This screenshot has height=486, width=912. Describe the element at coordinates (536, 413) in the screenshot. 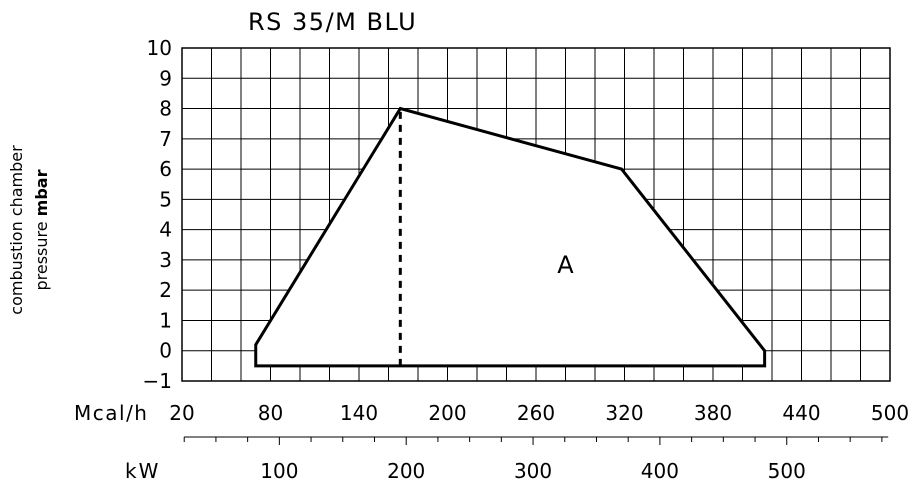

I see `x-primary-tick-label: 260` at that location.